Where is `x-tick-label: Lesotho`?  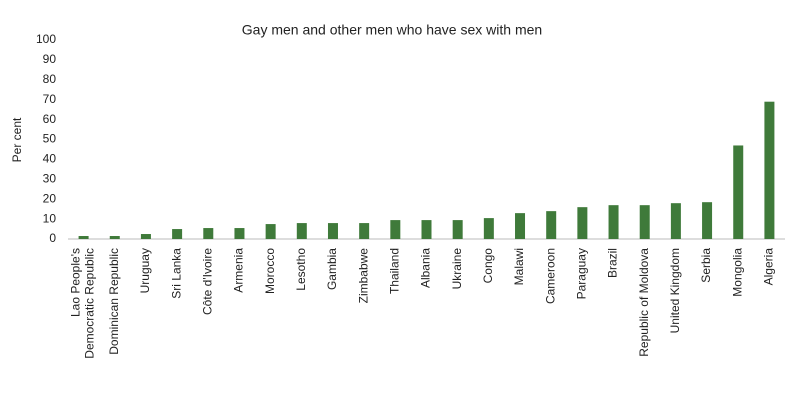 x-tick-label: Lesotho is located at coordinates (301, 269).